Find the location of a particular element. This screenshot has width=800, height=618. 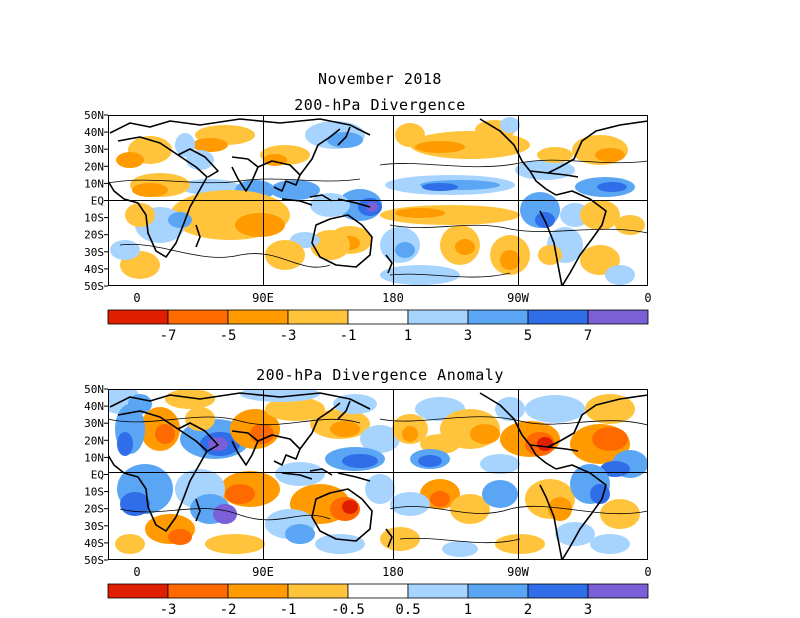

colorbar-label: 2 is located at coordinates (528, 610).